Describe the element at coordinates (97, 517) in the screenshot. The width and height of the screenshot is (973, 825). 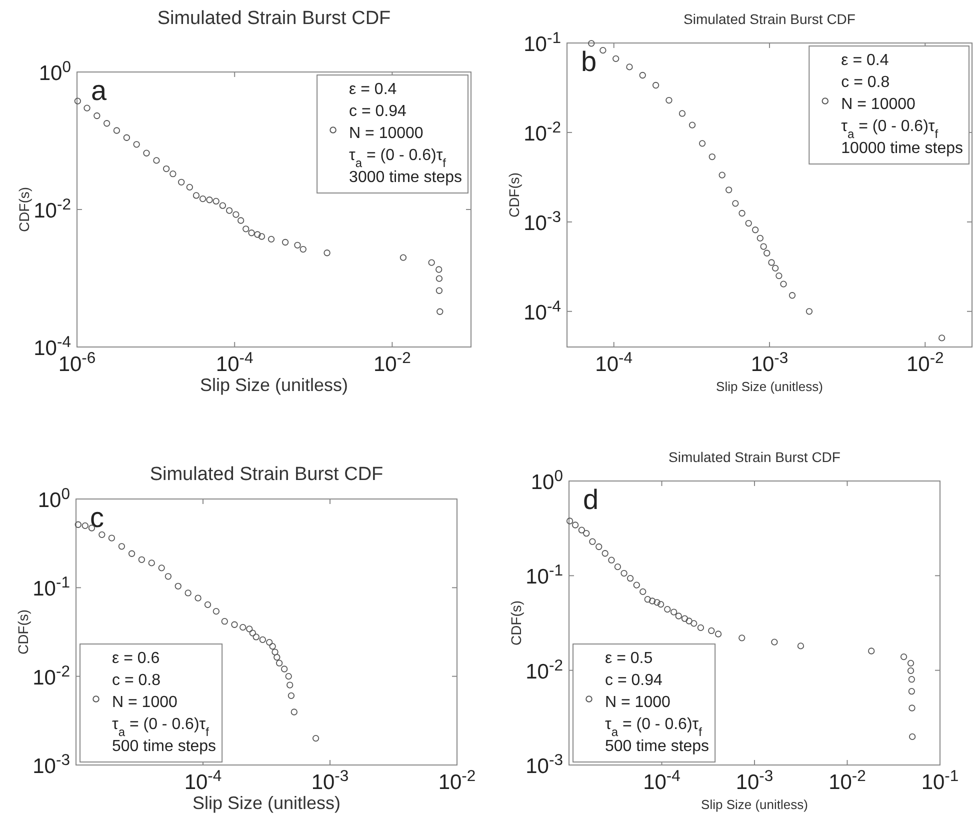
I see `annotation: c` at that location.